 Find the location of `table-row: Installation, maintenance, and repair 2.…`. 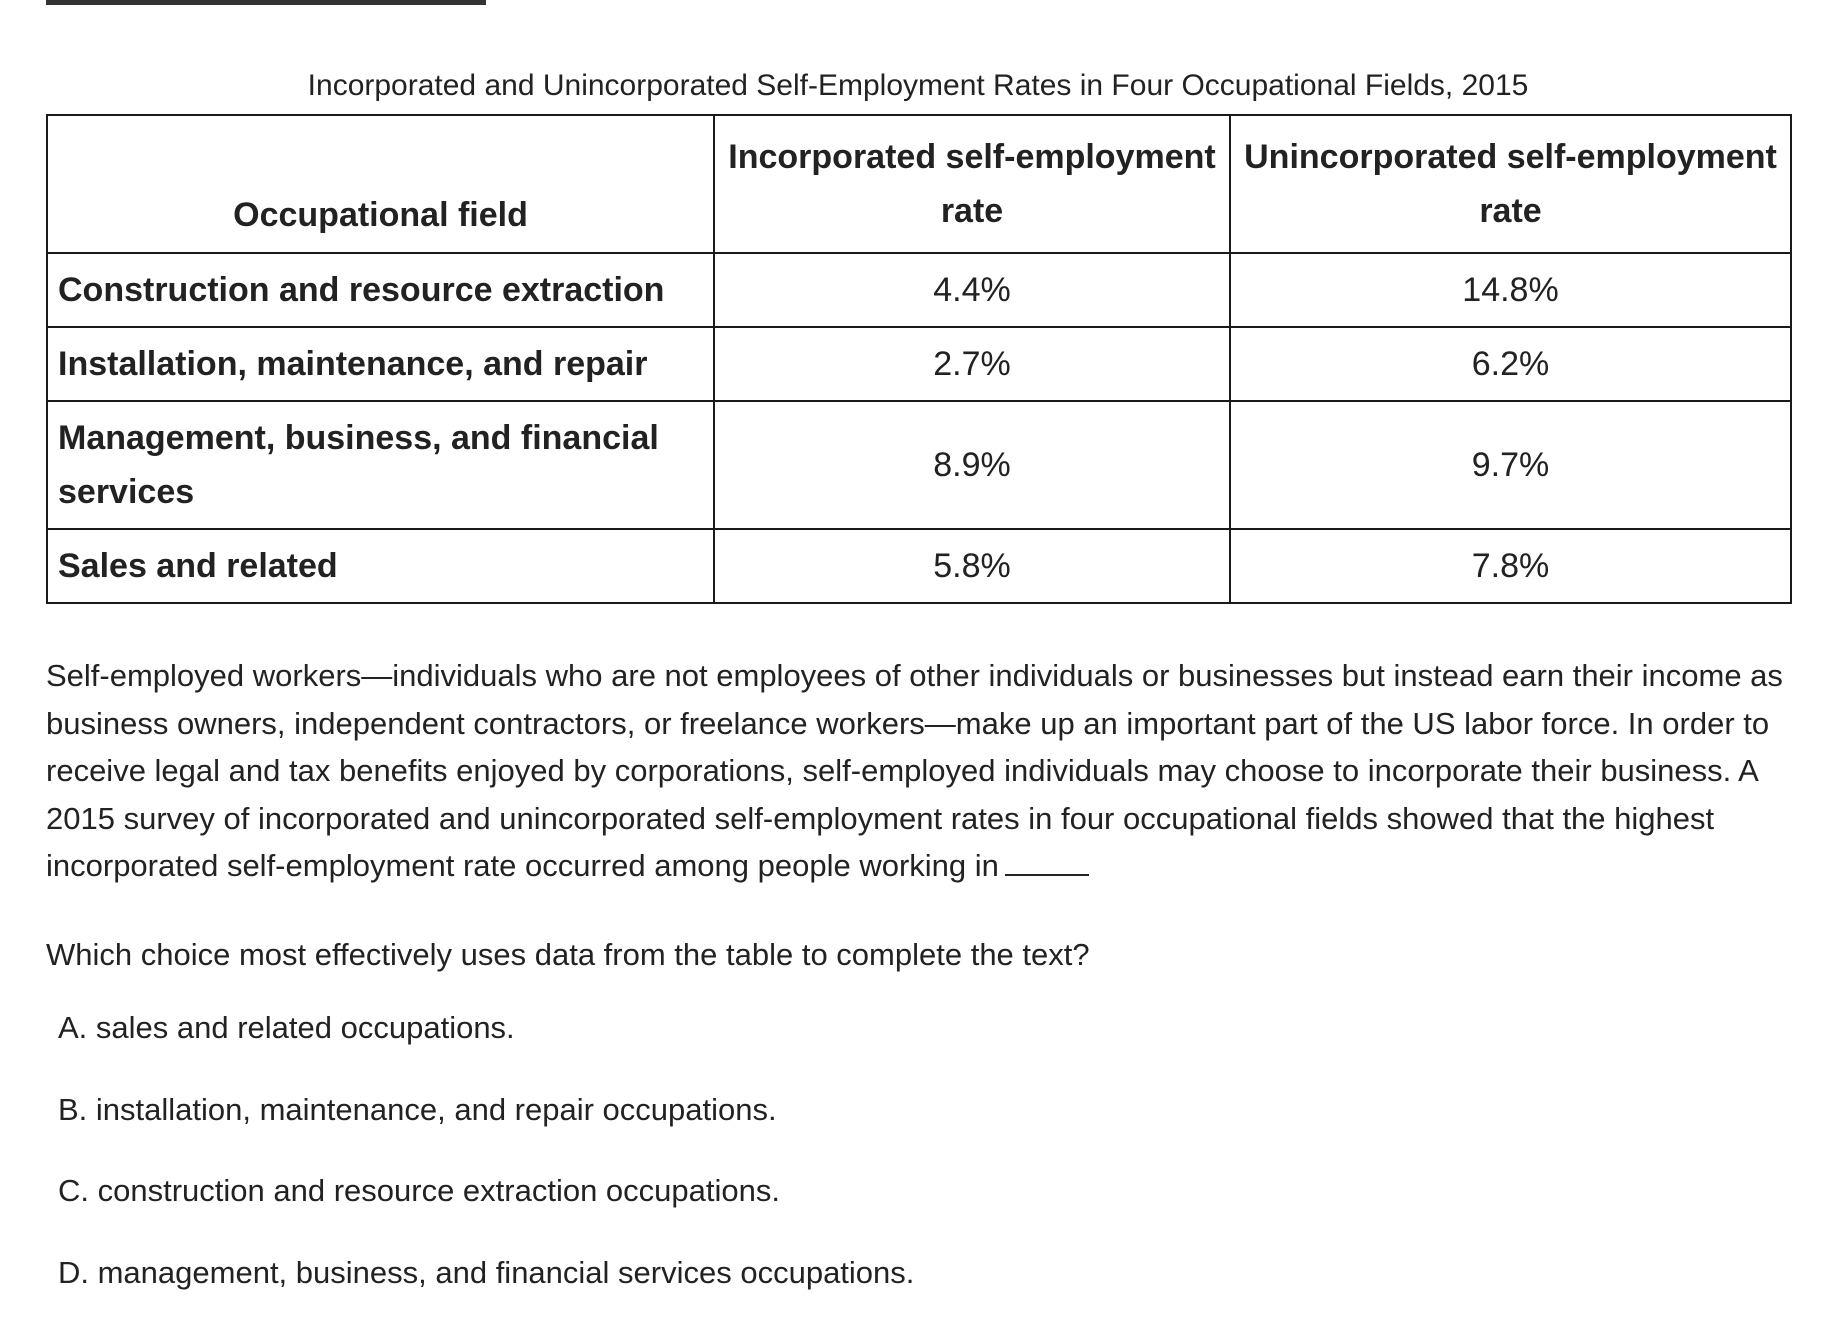

table-row: Installation, maintenance, and repair 2.… is located at coordinates (919, 364).